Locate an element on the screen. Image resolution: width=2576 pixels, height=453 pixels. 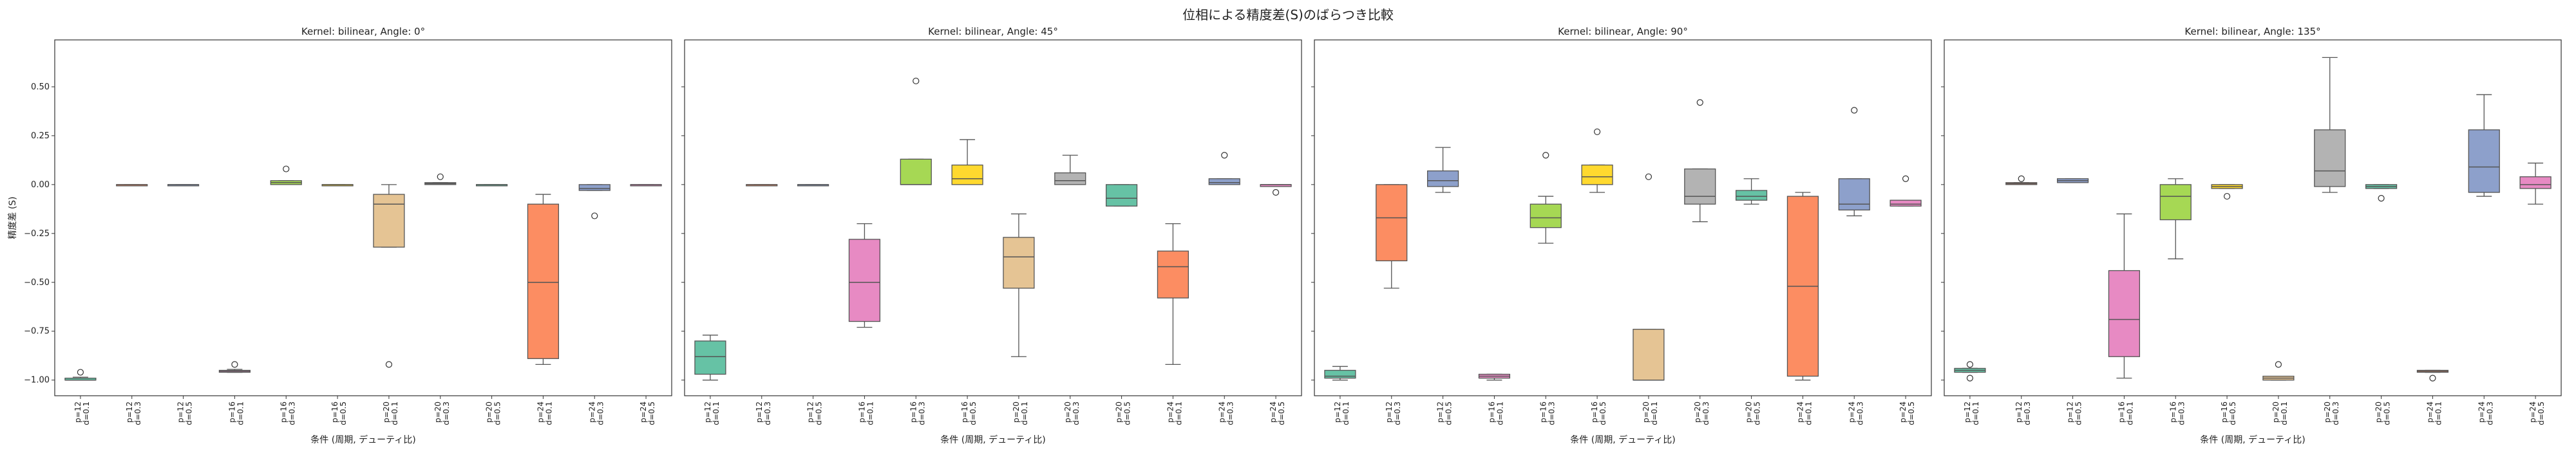
subplot-title: Kernel: bilinear, Angle: 0° is located at coordinates (363, 31).